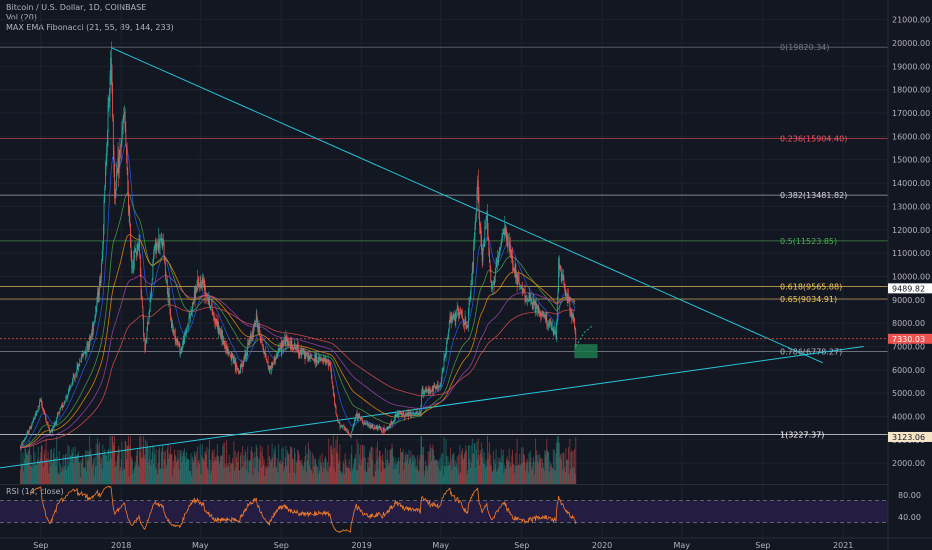  Describe the element at coordinates (521, 545) in the screenshot. I see `time-tick-label: Sep` at that location.